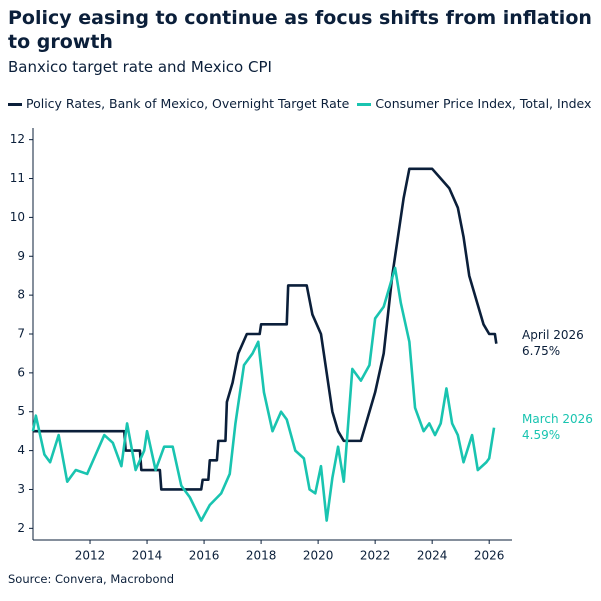  I want to click on annotation: 6.75%, so click(541, 351).